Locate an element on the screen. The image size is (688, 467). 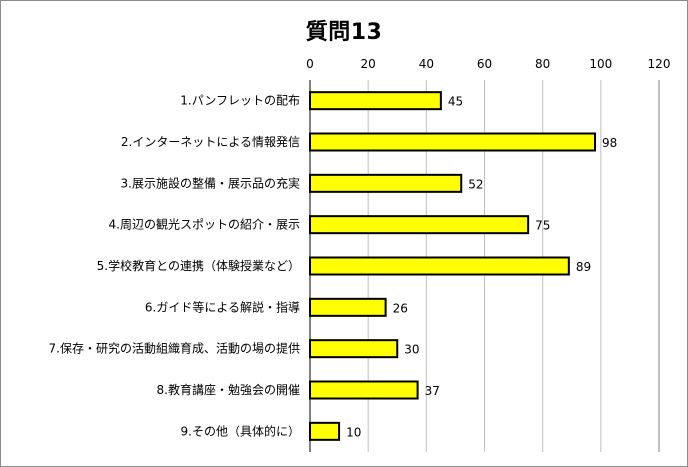
x-tick-labels: 0 20 40 60 80 100 120 is located at coordinates (488, 64).